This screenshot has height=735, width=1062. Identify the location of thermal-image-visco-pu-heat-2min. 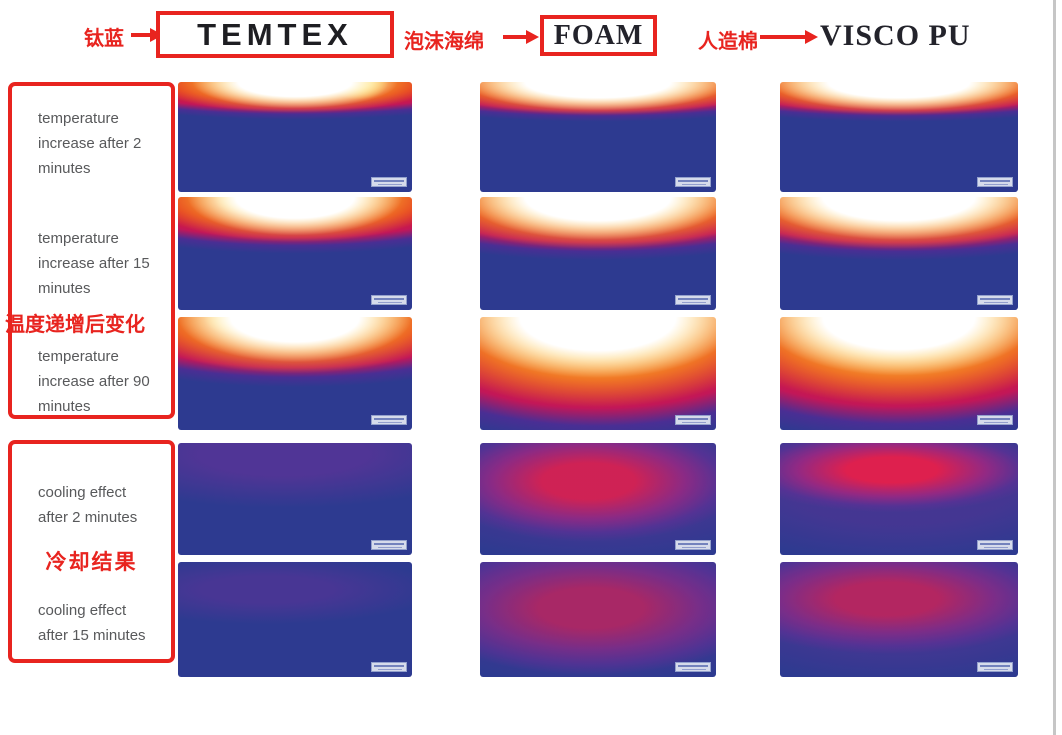
(899, 137).